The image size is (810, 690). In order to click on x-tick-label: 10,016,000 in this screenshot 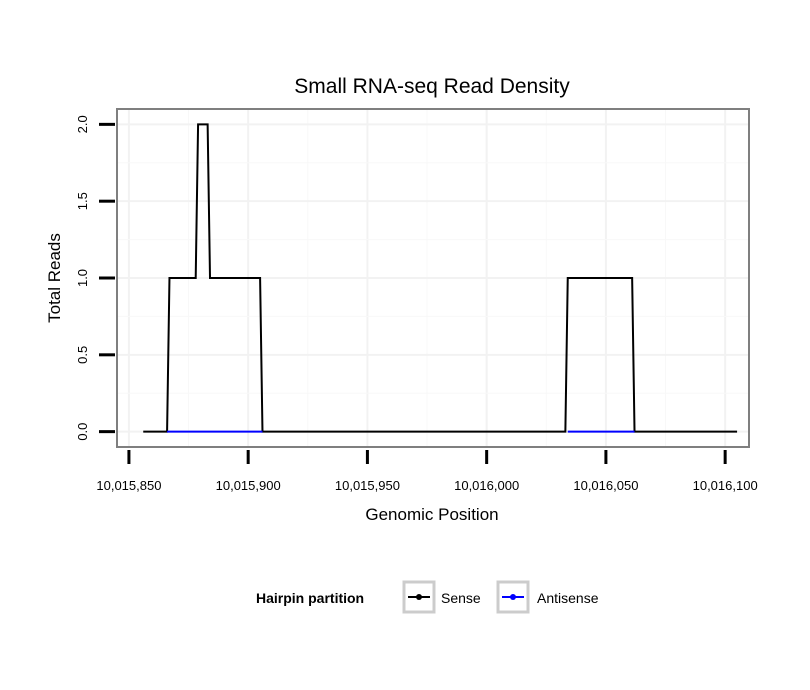, I will do `click(486, 485)`.